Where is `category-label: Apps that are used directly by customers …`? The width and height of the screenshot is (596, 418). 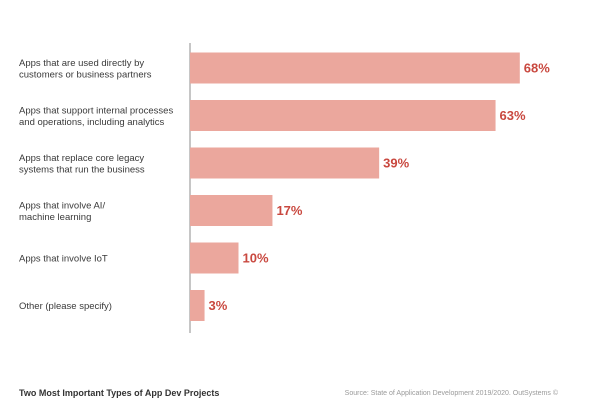
category-label: Apps that are used directly by customers … is located at coordinates (85, 69).